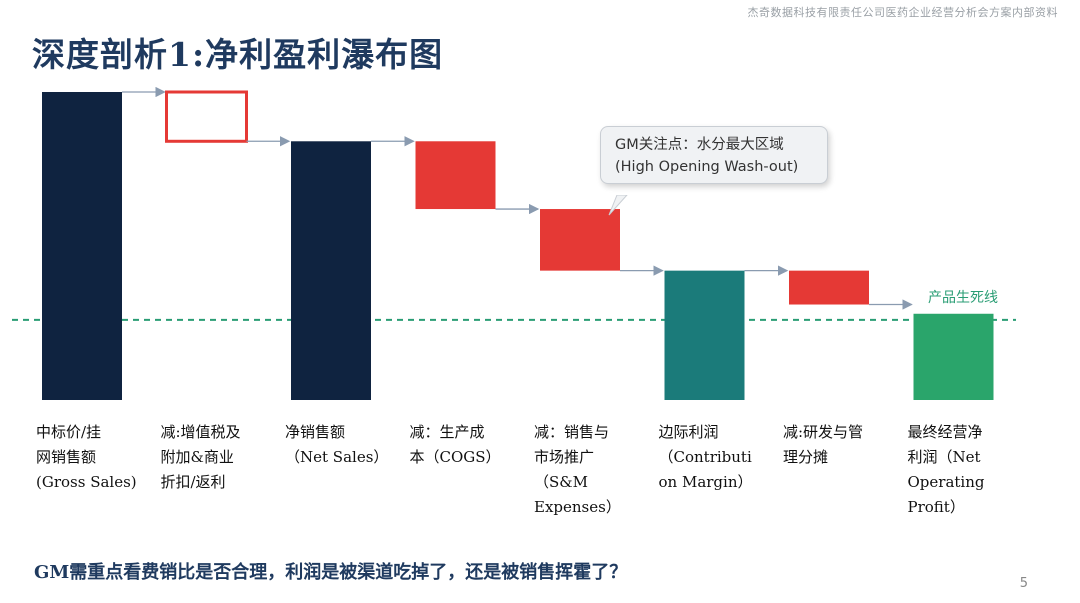 The image size is (1080, 603). I want to click on bottom-question: GM需重点看费销比是否合理，利润是被渠道吃掉了，还是被销售挥霍了？, so click(331, 572).